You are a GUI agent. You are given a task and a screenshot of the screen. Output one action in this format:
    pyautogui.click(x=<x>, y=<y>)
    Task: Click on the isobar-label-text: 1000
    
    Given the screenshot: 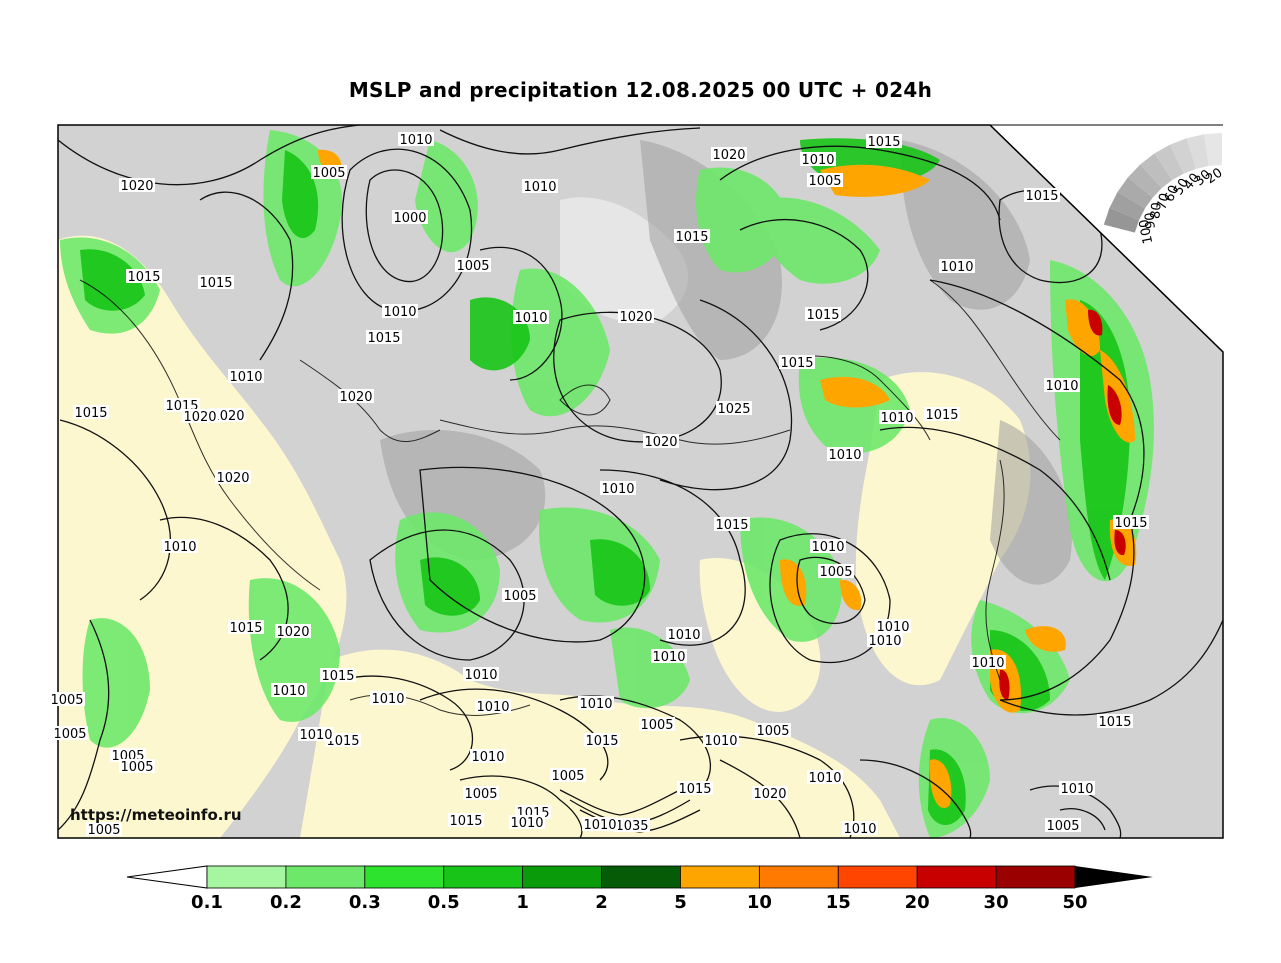 What is the action you would take?
    pyautogui.click(x=409, y=218)
    